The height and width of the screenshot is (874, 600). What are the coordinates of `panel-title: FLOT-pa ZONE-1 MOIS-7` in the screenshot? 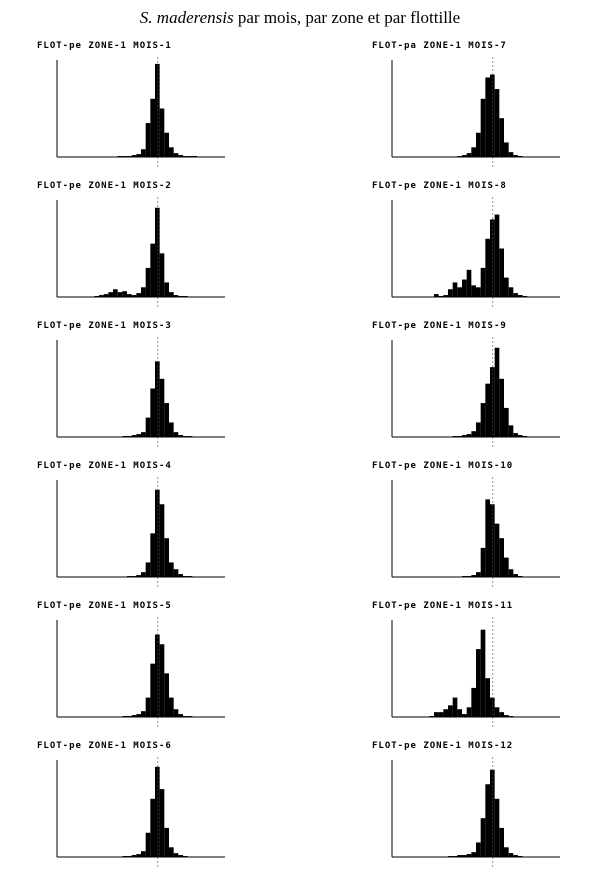 It's located at (439, 46).